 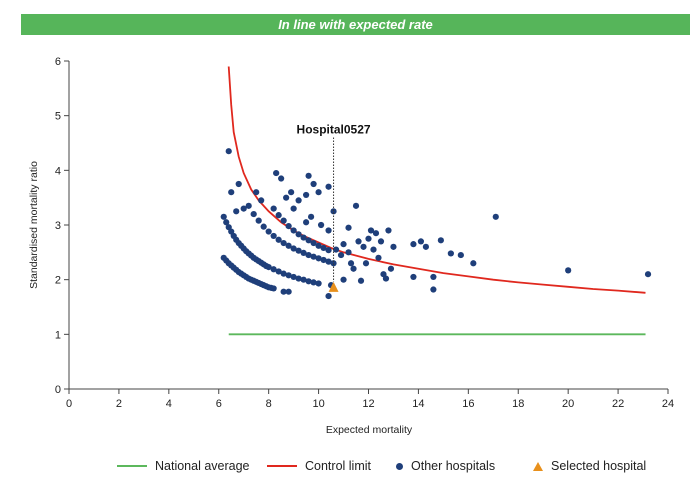 What do you see at coordinates (468, 404) in the screenshot?
I see `x-tick-label: 16` at bounding box center [468, 404].